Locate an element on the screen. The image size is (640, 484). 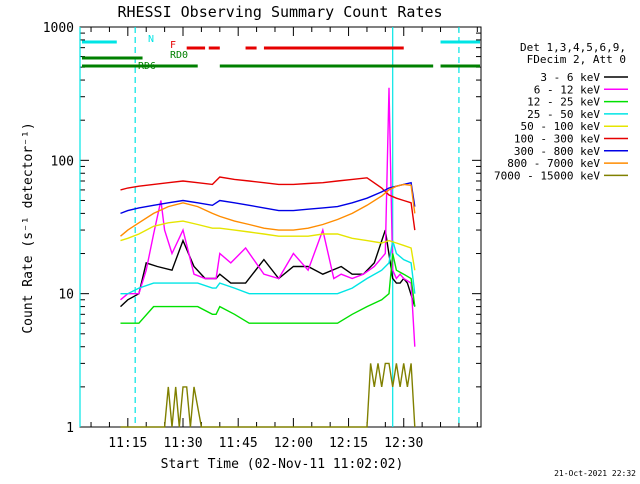
x-axis-label: Start Time (02-Nov-11 11:02:02) is located at coordinates (282, 464).